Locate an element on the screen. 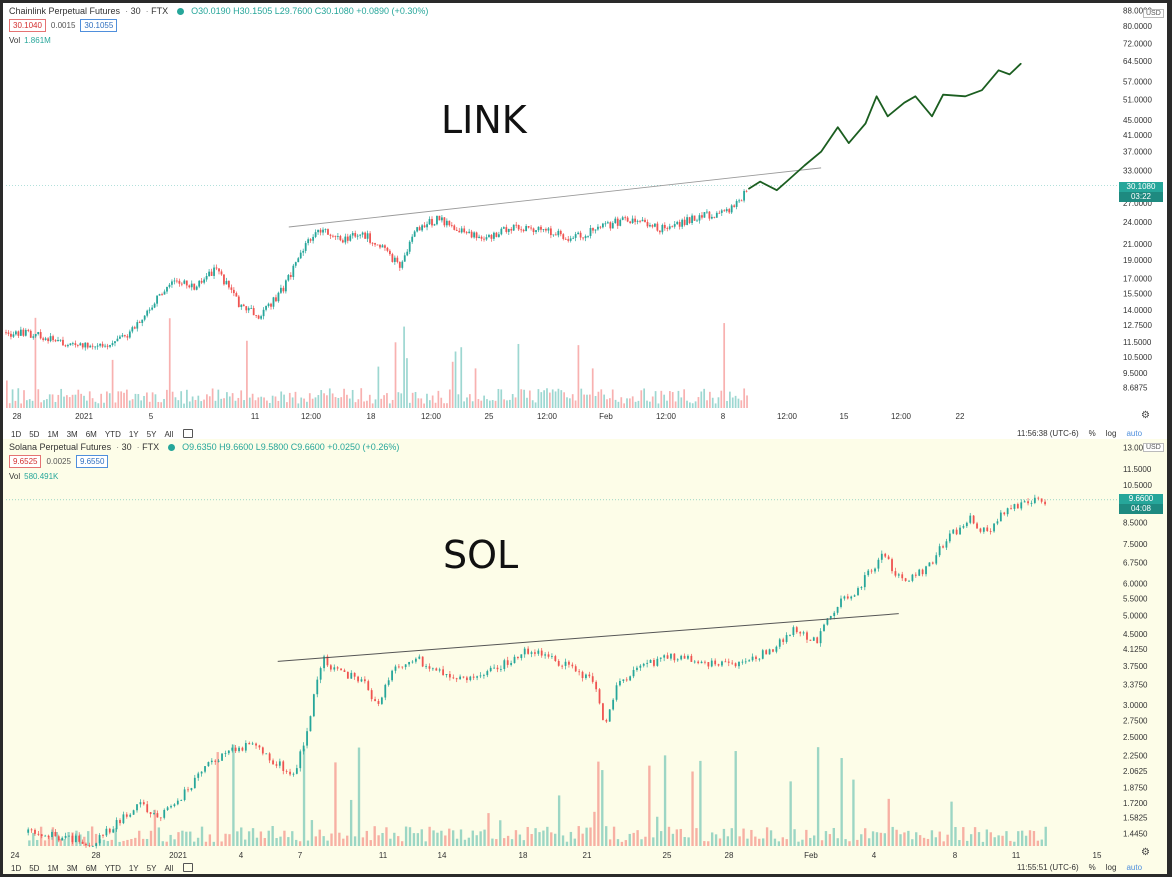 The width and height of the screenshot is (1172, 877). y-tick-label: 4.1250 is located at coordinates (1135, 649).